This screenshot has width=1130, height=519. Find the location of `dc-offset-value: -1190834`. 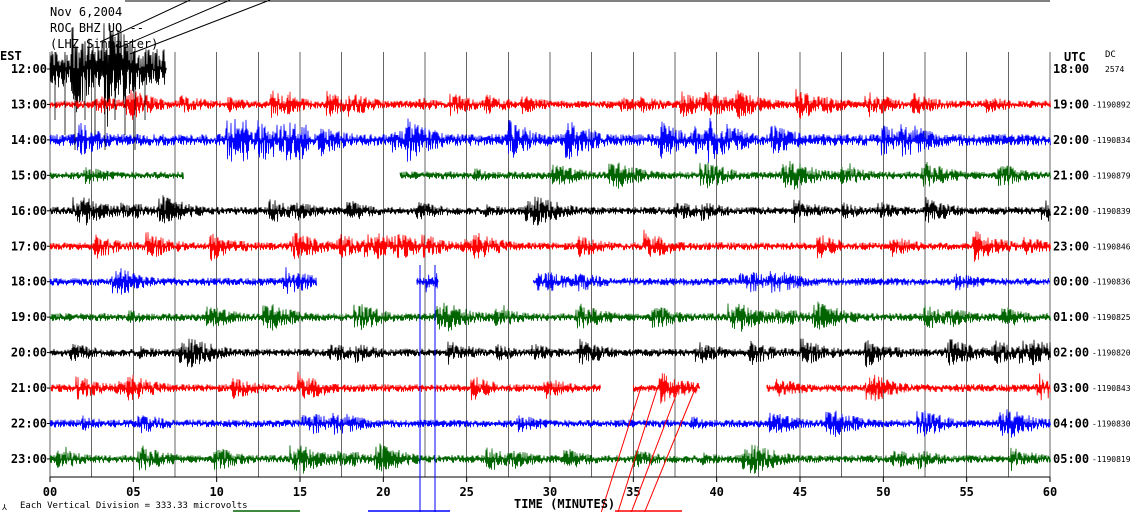

dc-offset-value: -1190834 is located at coordinates (1111, 140).